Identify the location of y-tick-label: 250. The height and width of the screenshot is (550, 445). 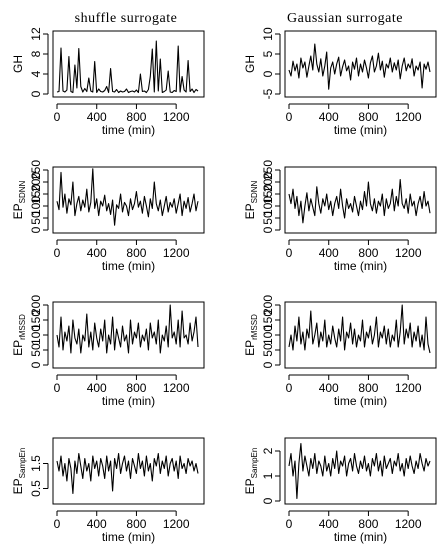
(36, 170).